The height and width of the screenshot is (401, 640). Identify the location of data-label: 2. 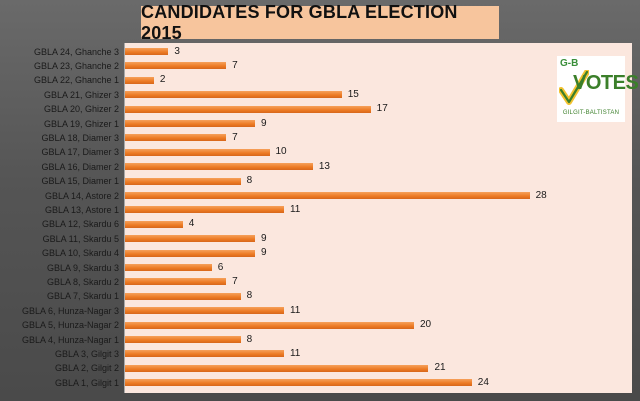
(162, 80).